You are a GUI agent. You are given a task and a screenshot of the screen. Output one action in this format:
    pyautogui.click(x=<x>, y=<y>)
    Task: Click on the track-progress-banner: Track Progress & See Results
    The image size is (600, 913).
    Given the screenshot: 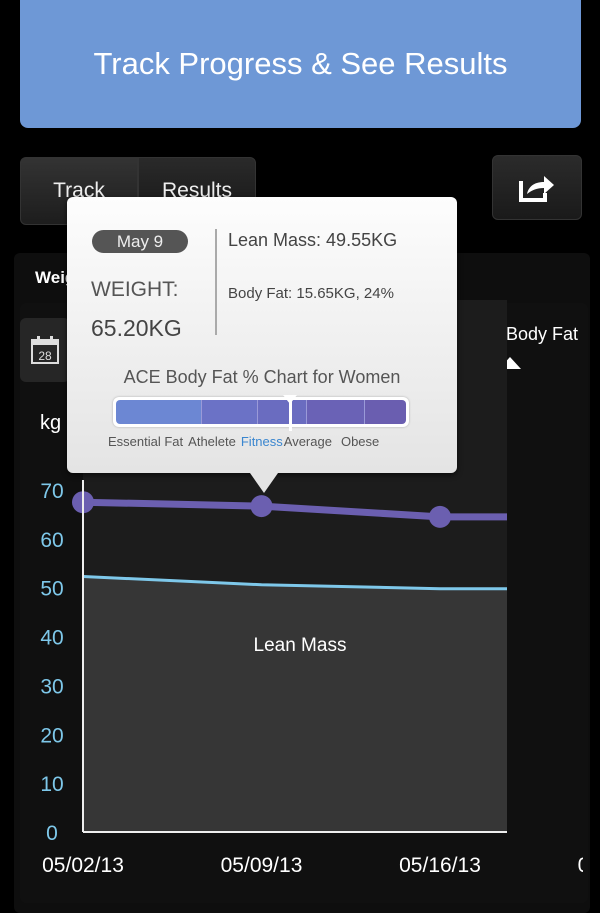 What is the action you would take?
    pyautogui.click(x=300, y=64)
    